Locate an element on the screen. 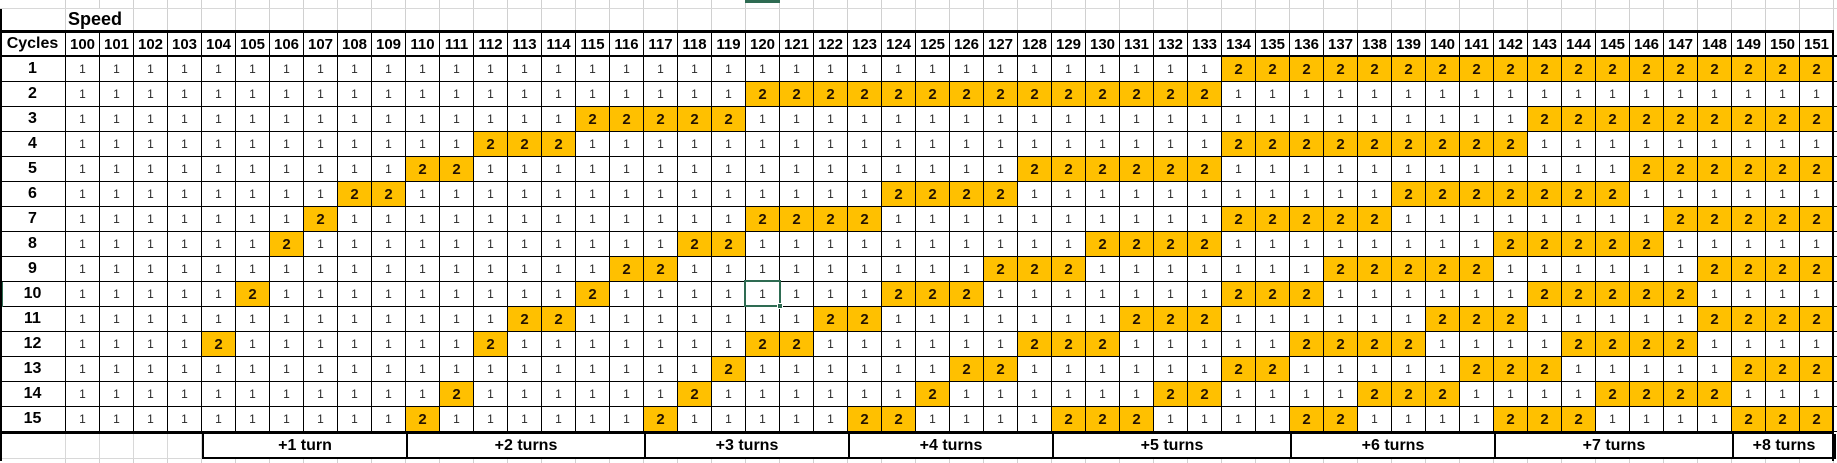 The width and height of the screenshot is (1837, 463). speed-header: 132 is located at coordinates (1171, 44).